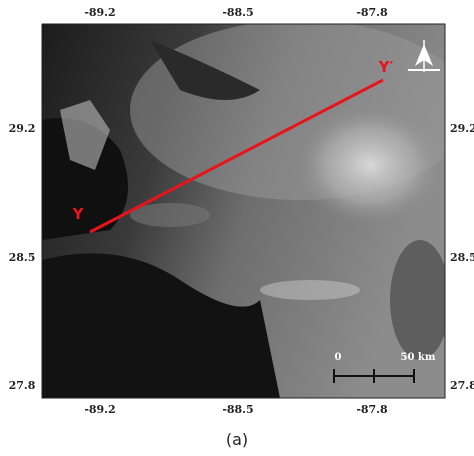 This screenshot has height=456, width=474. I want to click on lon-tick-bottom: -89.2, so click(99, 409).